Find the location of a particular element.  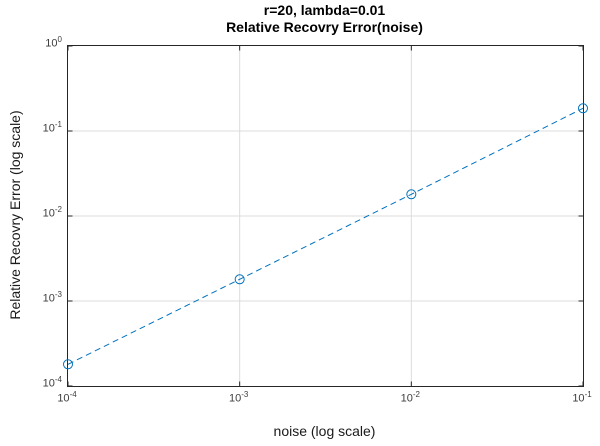

x-axis-label: noise (log scale) is located at coordinates (324, 431).